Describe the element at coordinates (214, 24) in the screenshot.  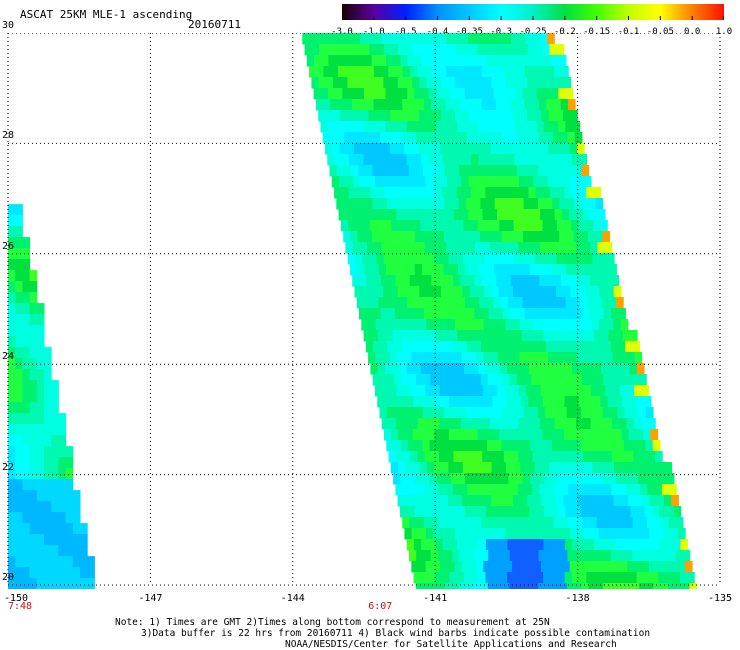
I see `plot-date: 20160711` at that location.